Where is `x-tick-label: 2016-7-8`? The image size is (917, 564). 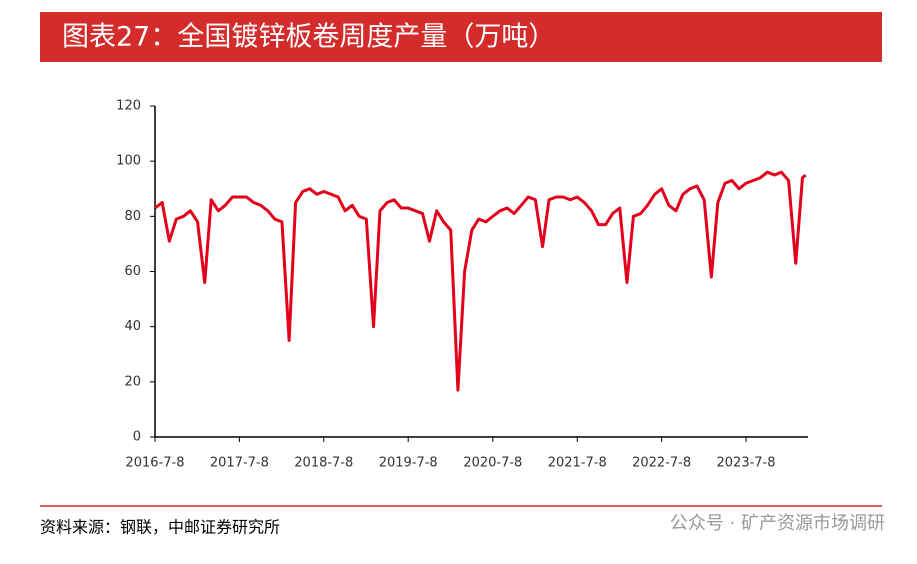 x-tick-label: 2016-7-8 is located at coordinates (154, 463).